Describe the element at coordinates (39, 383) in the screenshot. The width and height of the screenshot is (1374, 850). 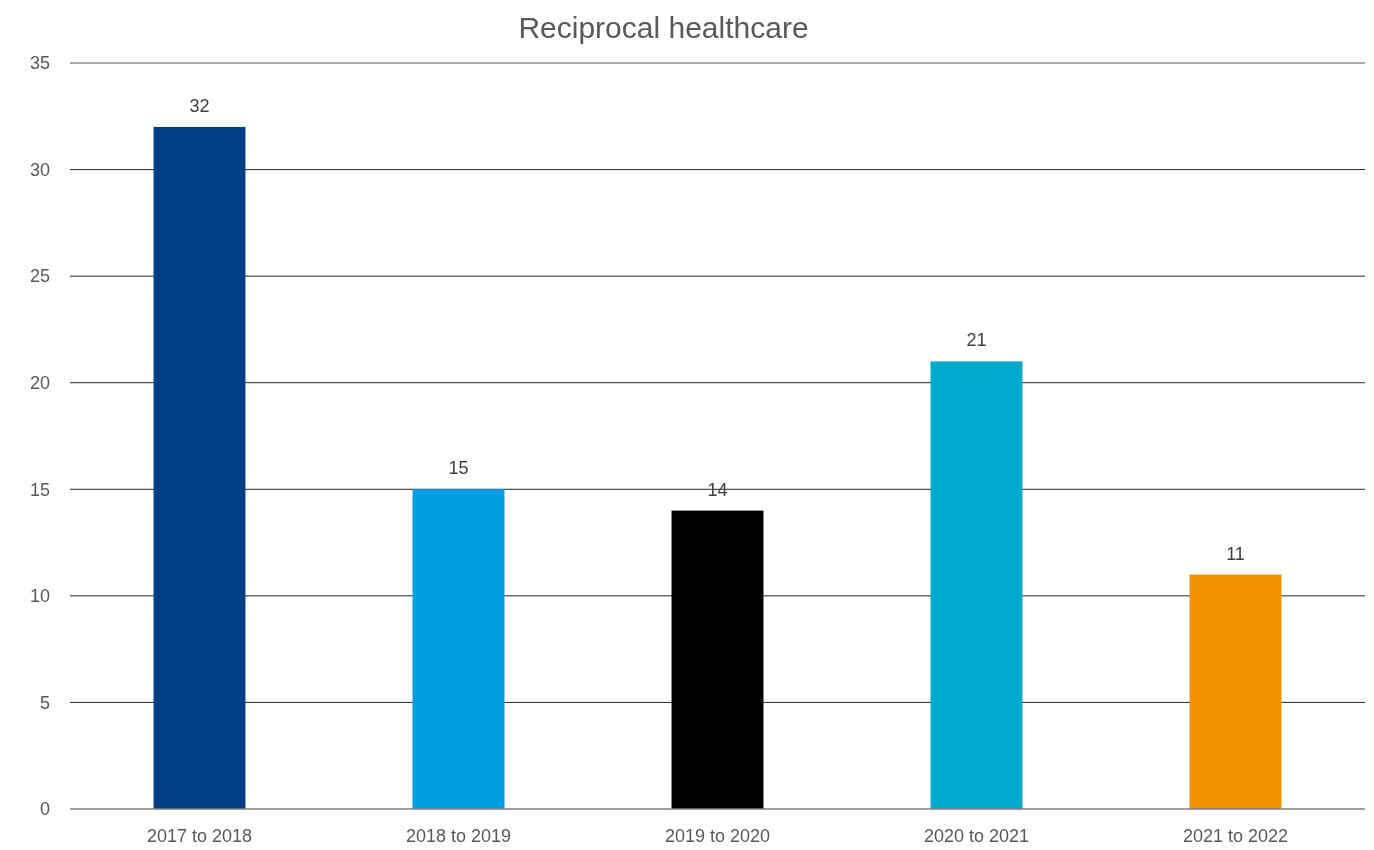
I see `y-tick-label: 20` at that location.